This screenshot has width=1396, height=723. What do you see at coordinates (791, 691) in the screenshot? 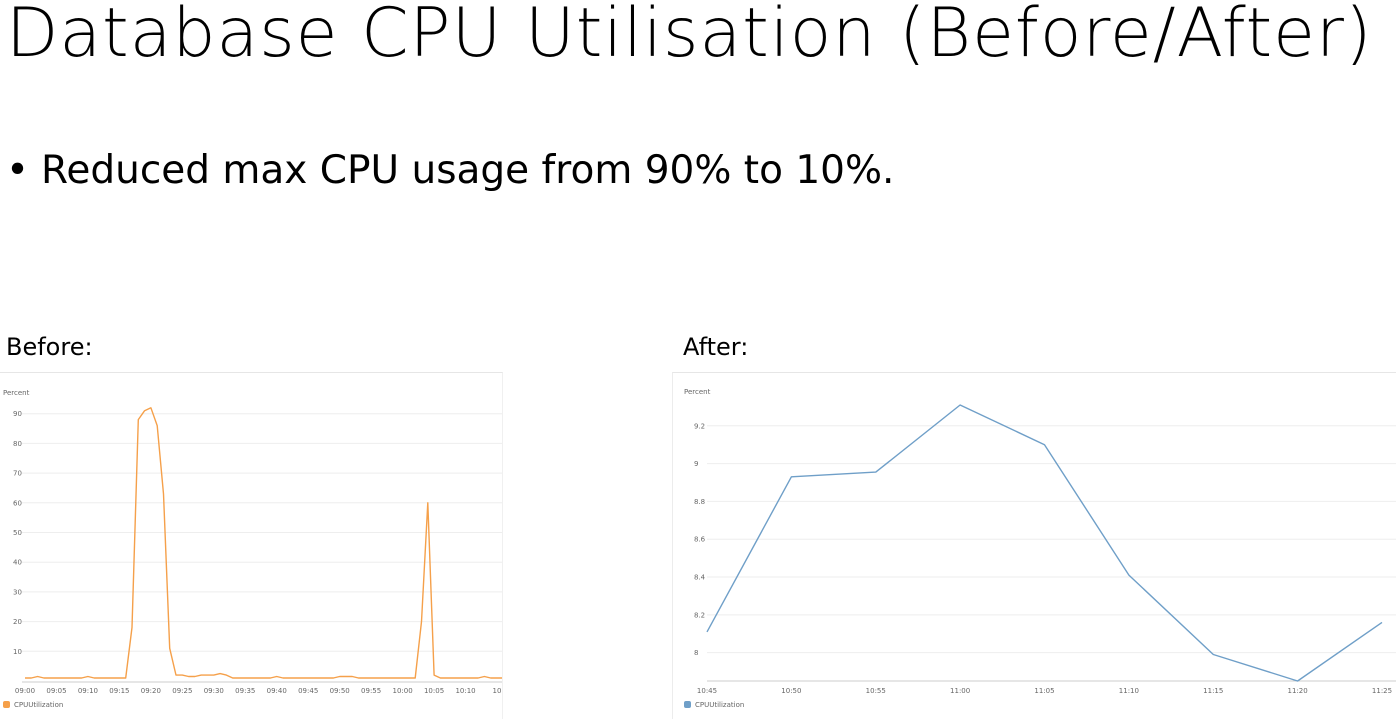
I see `after-x-tick-label: 10:50` at bounding box center [791, 691].